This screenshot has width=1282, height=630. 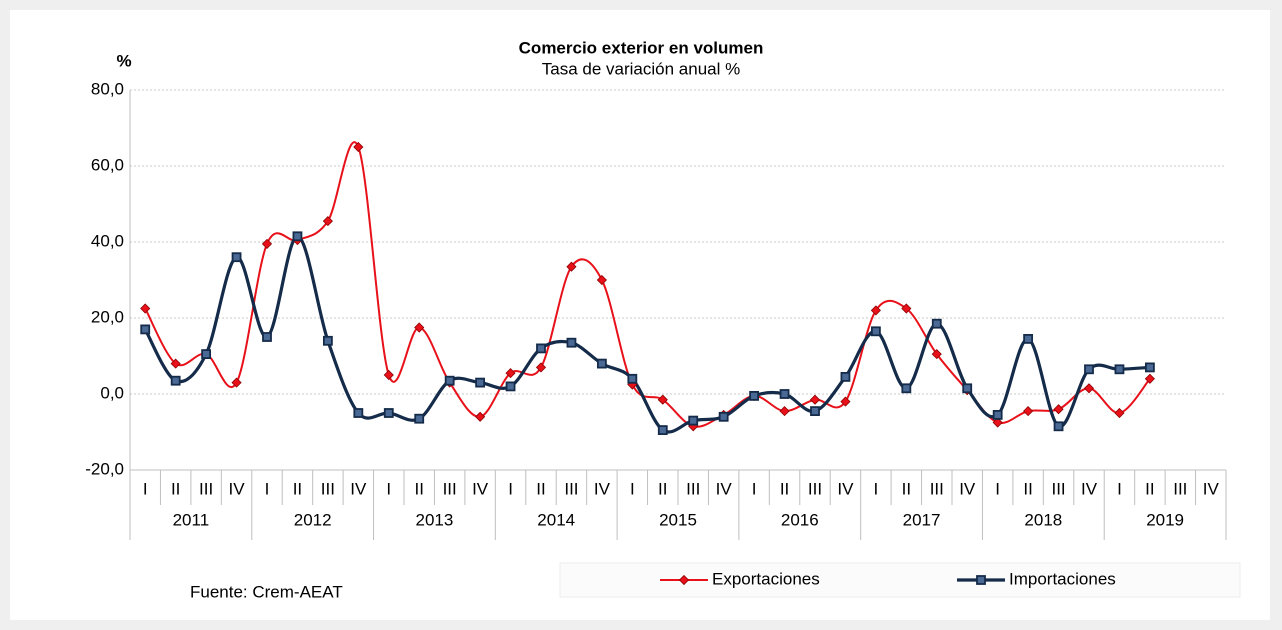 What do you see at coordinates (313, 519) in the screenshot?
I see `x-group-label: 2012` at bounding box center [313, 519].